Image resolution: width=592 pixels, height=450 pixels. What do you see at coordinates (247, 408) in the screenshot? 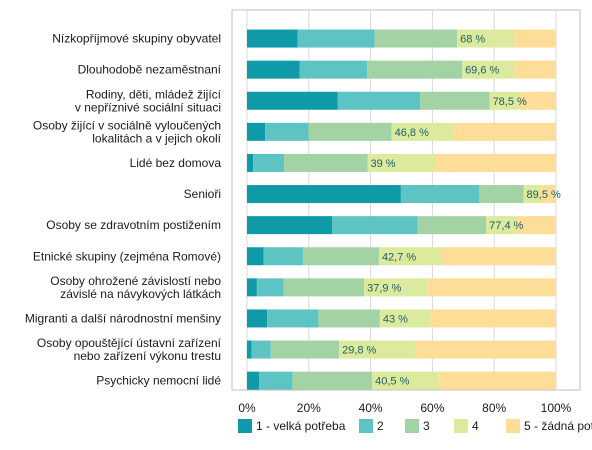
I see `x-tick-label: 0%` at bounding box center [247, 408].